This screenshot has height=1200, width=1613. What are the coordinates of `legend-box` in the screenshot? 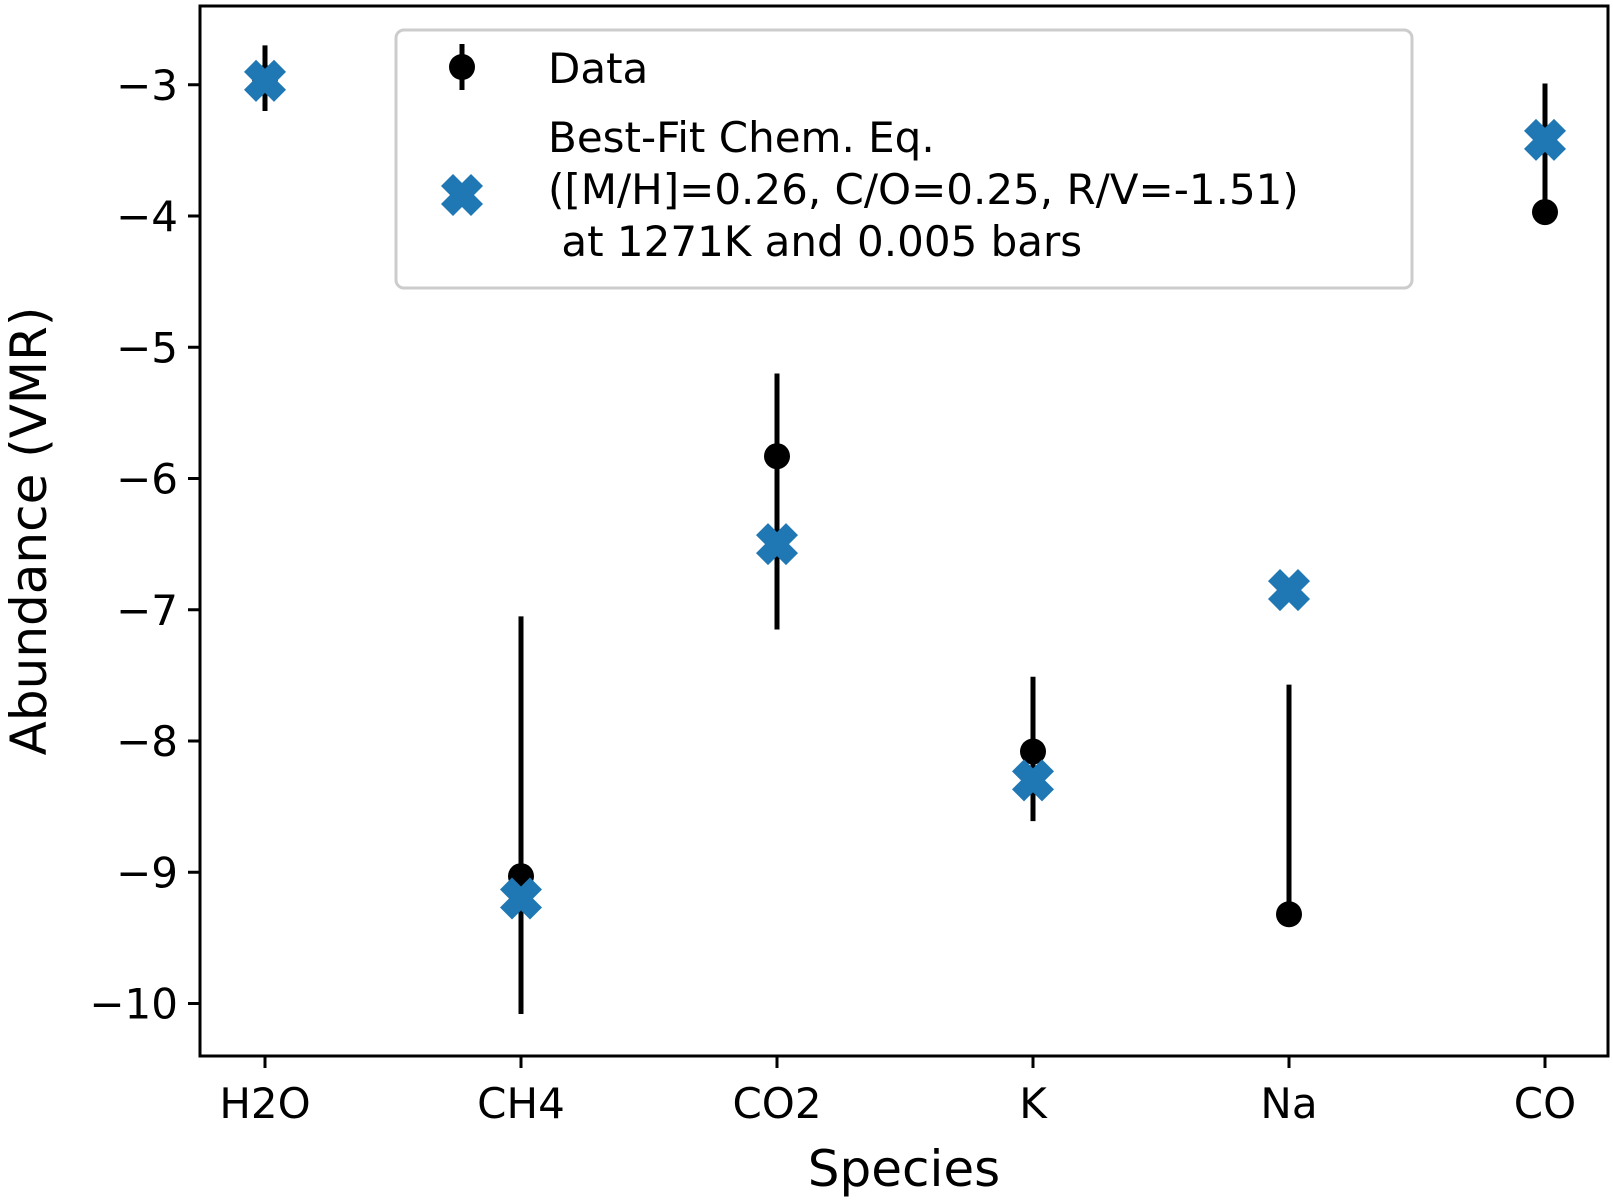 It's located at (904, 159).